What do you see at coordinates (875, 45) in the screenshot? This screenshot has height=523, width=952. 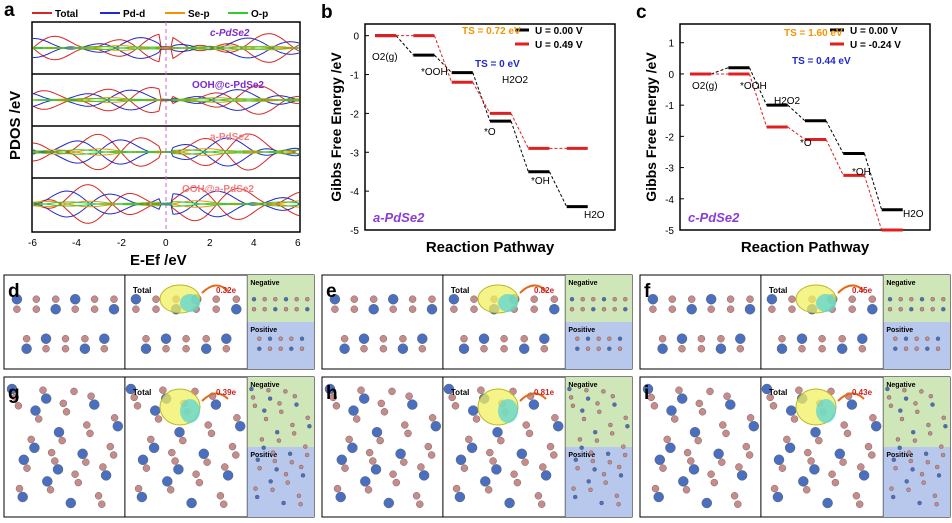 I see `legend-label: U = -0.24 V` at bounding box center [875, 45].